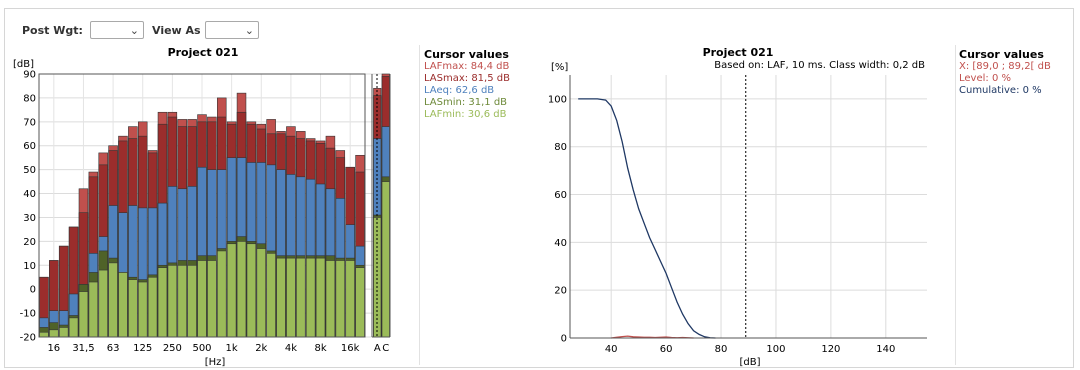  I want to click on cursor-value: LAFmax: 84,4 dB, so click(467, 66).